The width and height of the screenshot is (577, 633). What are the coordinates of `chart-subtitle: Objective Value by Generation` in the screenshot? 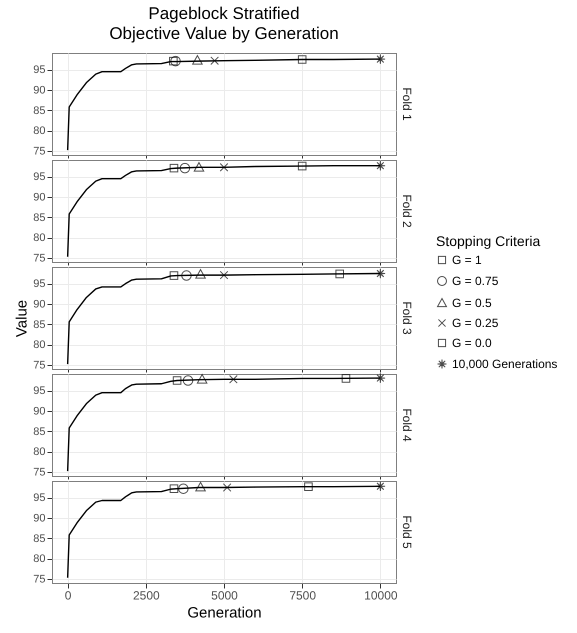 It's located at (224, 34).